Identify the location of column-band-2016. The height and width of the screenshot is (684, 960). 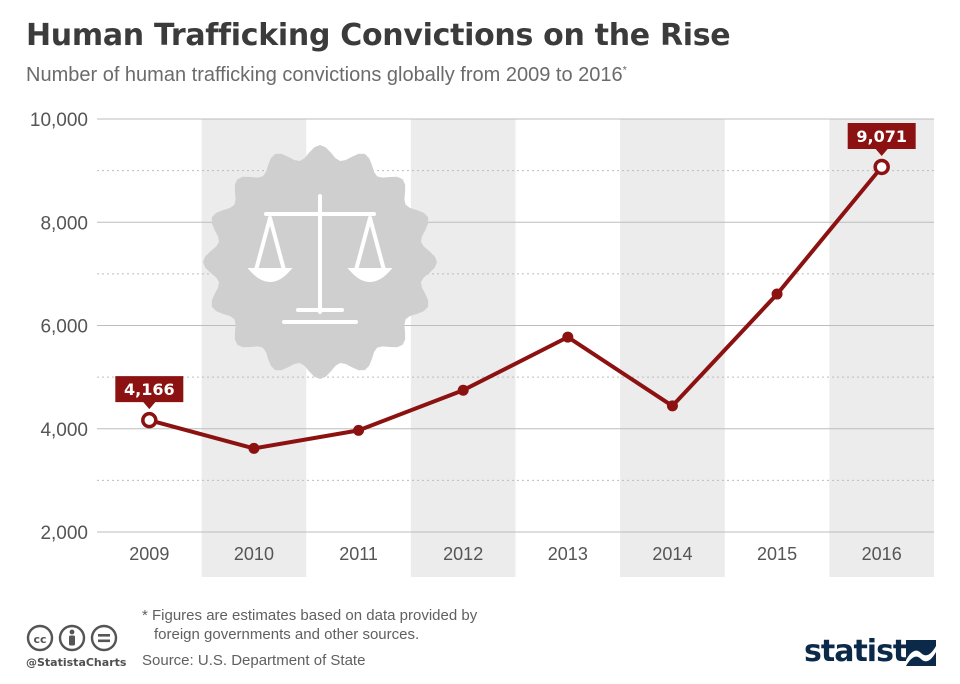
(881, 348).